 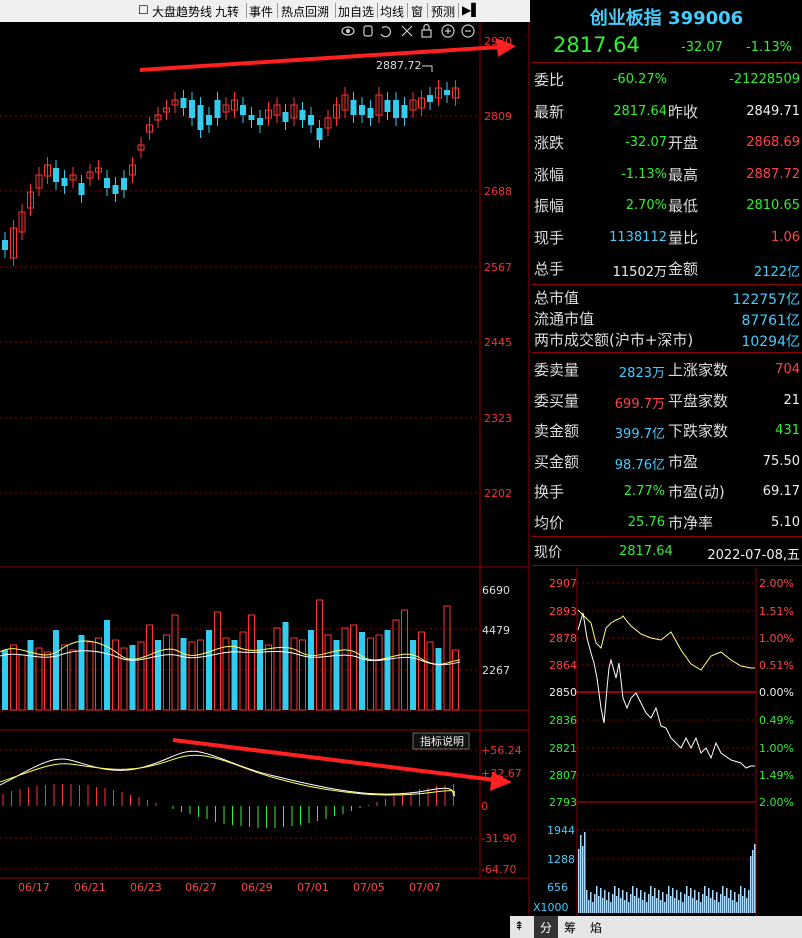 What do you see at coordinates (519, 926) in the screenshot?
I see `scroll-top-icon: ⇞` at bounding box center [519, 926].